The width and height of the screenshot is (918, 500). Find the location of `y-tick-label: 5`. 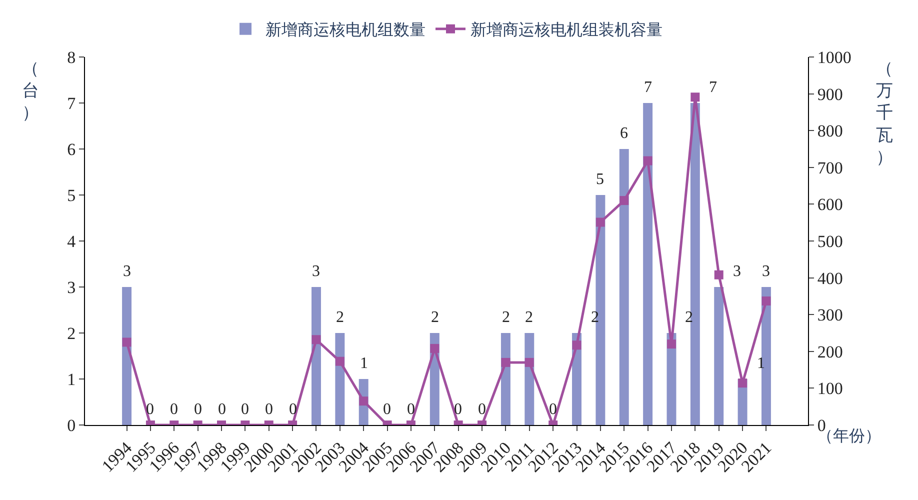

y-tick-label: 5 is located at coordinates (71, 195).